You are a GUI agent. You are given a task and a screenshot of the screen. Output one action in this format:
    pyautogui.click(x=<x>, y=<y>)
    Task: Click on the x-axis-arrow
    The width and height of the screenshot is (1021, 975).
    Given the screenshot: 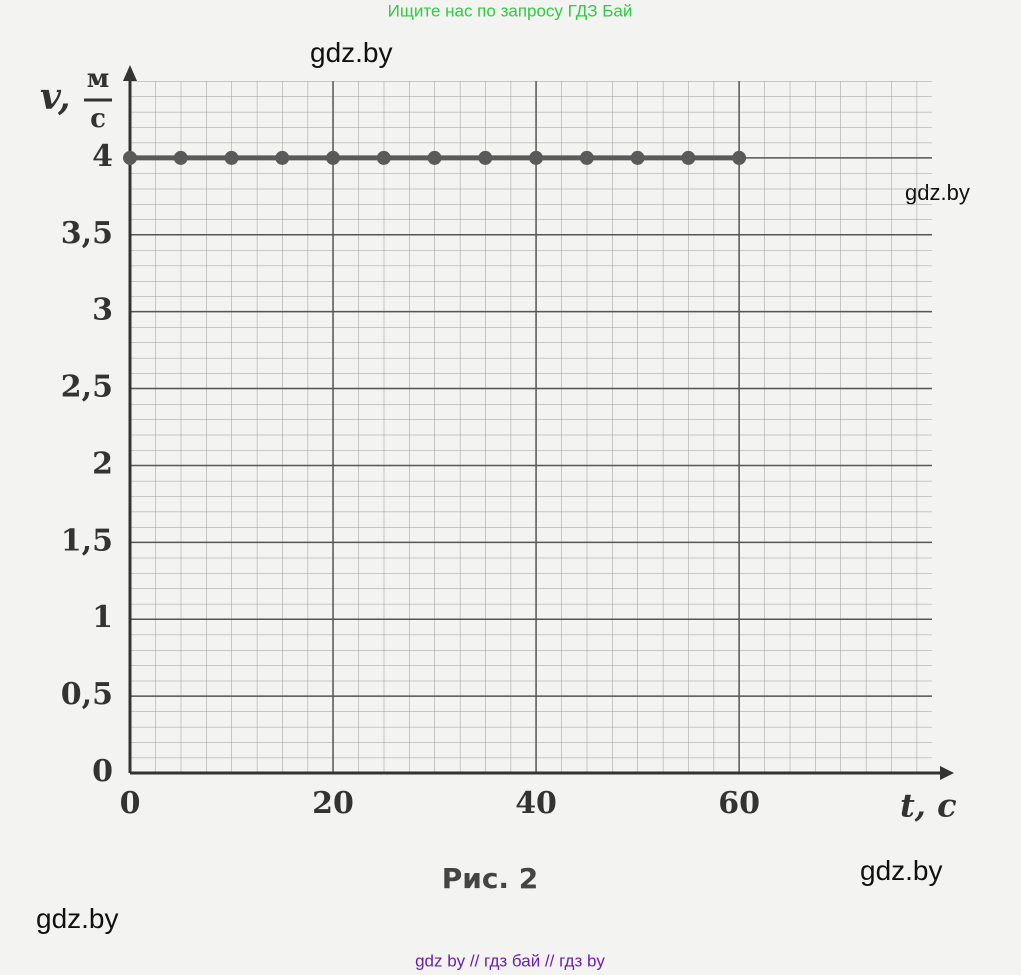 What is the action you would take?
    pyautogui.click(x=947, y=773)
    